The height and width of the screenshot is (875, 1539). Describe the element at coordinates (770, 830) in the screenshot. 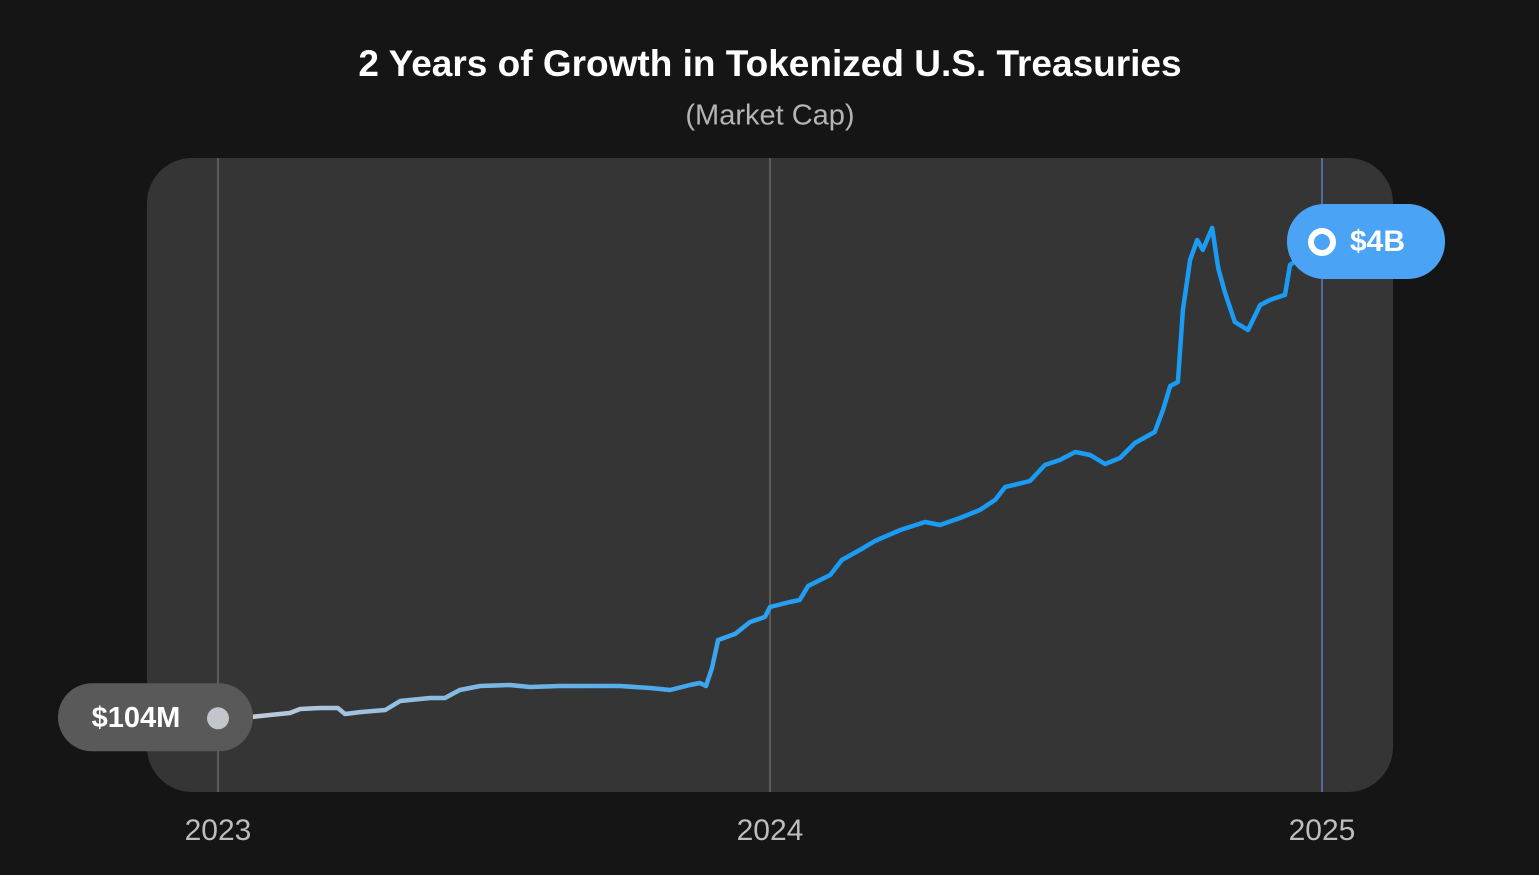

I see `x-tick-label: 2024` at that location.